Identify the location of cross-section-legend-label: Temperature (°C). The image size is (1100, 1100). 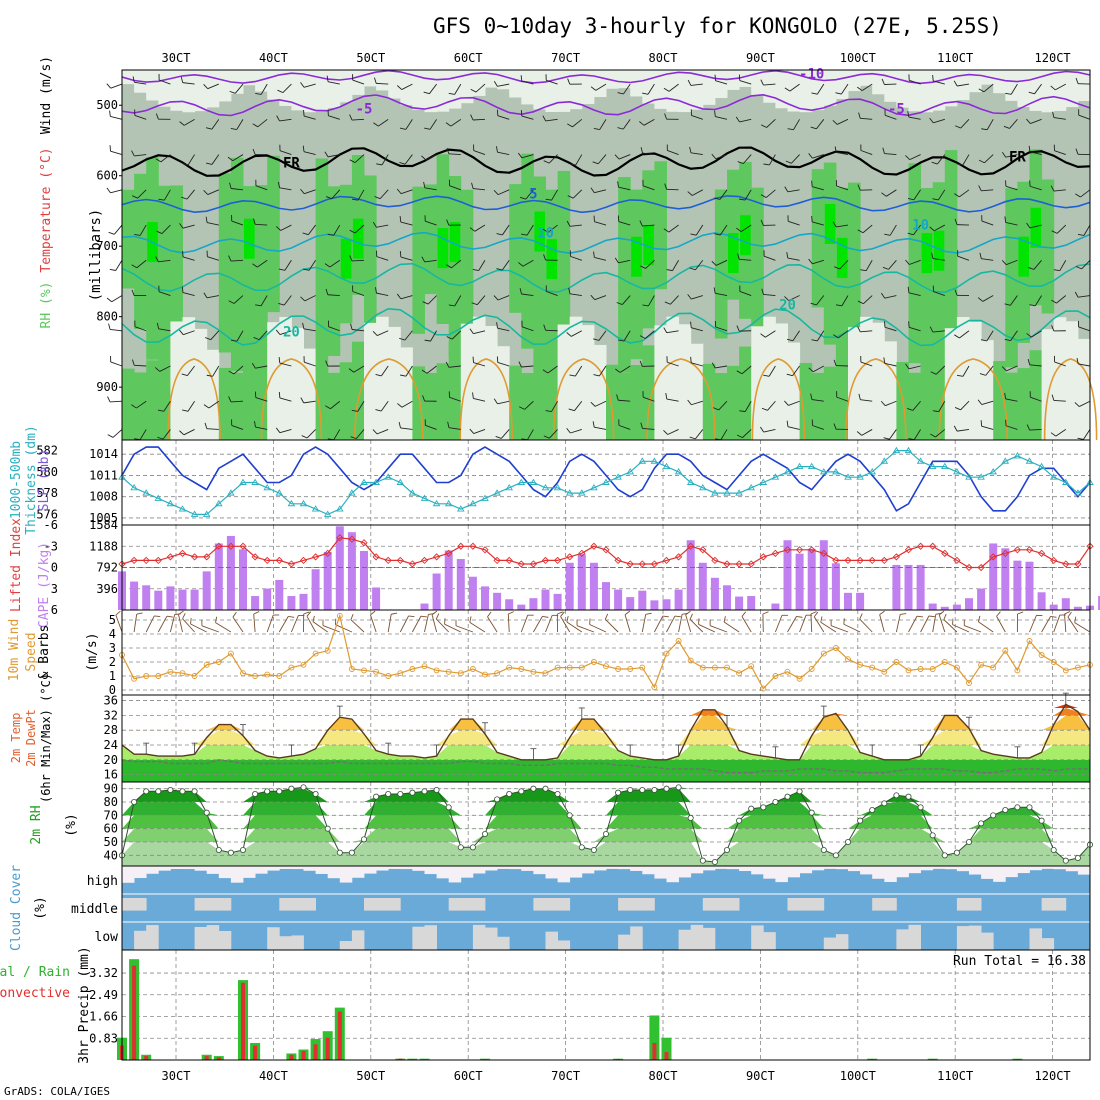
(46, 209).